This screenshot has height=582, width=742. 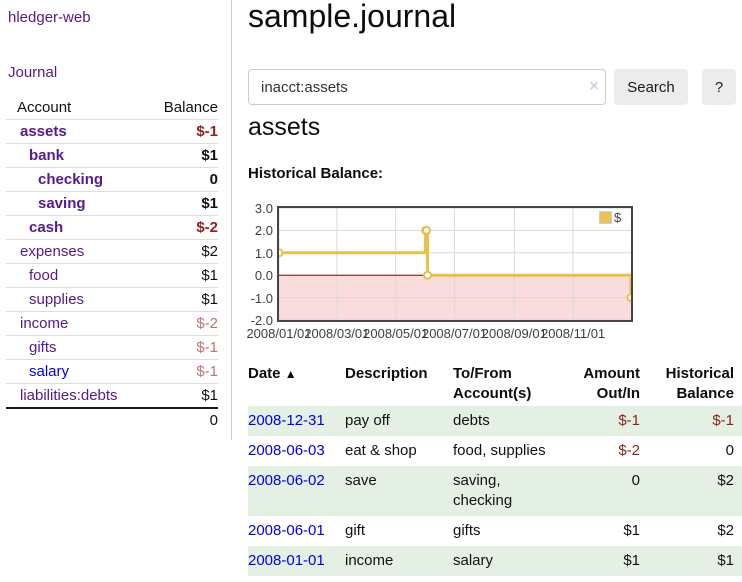 I want to click on account-row-liabilities-debts: liabilities:debts $1, so click(x=112, y=396).